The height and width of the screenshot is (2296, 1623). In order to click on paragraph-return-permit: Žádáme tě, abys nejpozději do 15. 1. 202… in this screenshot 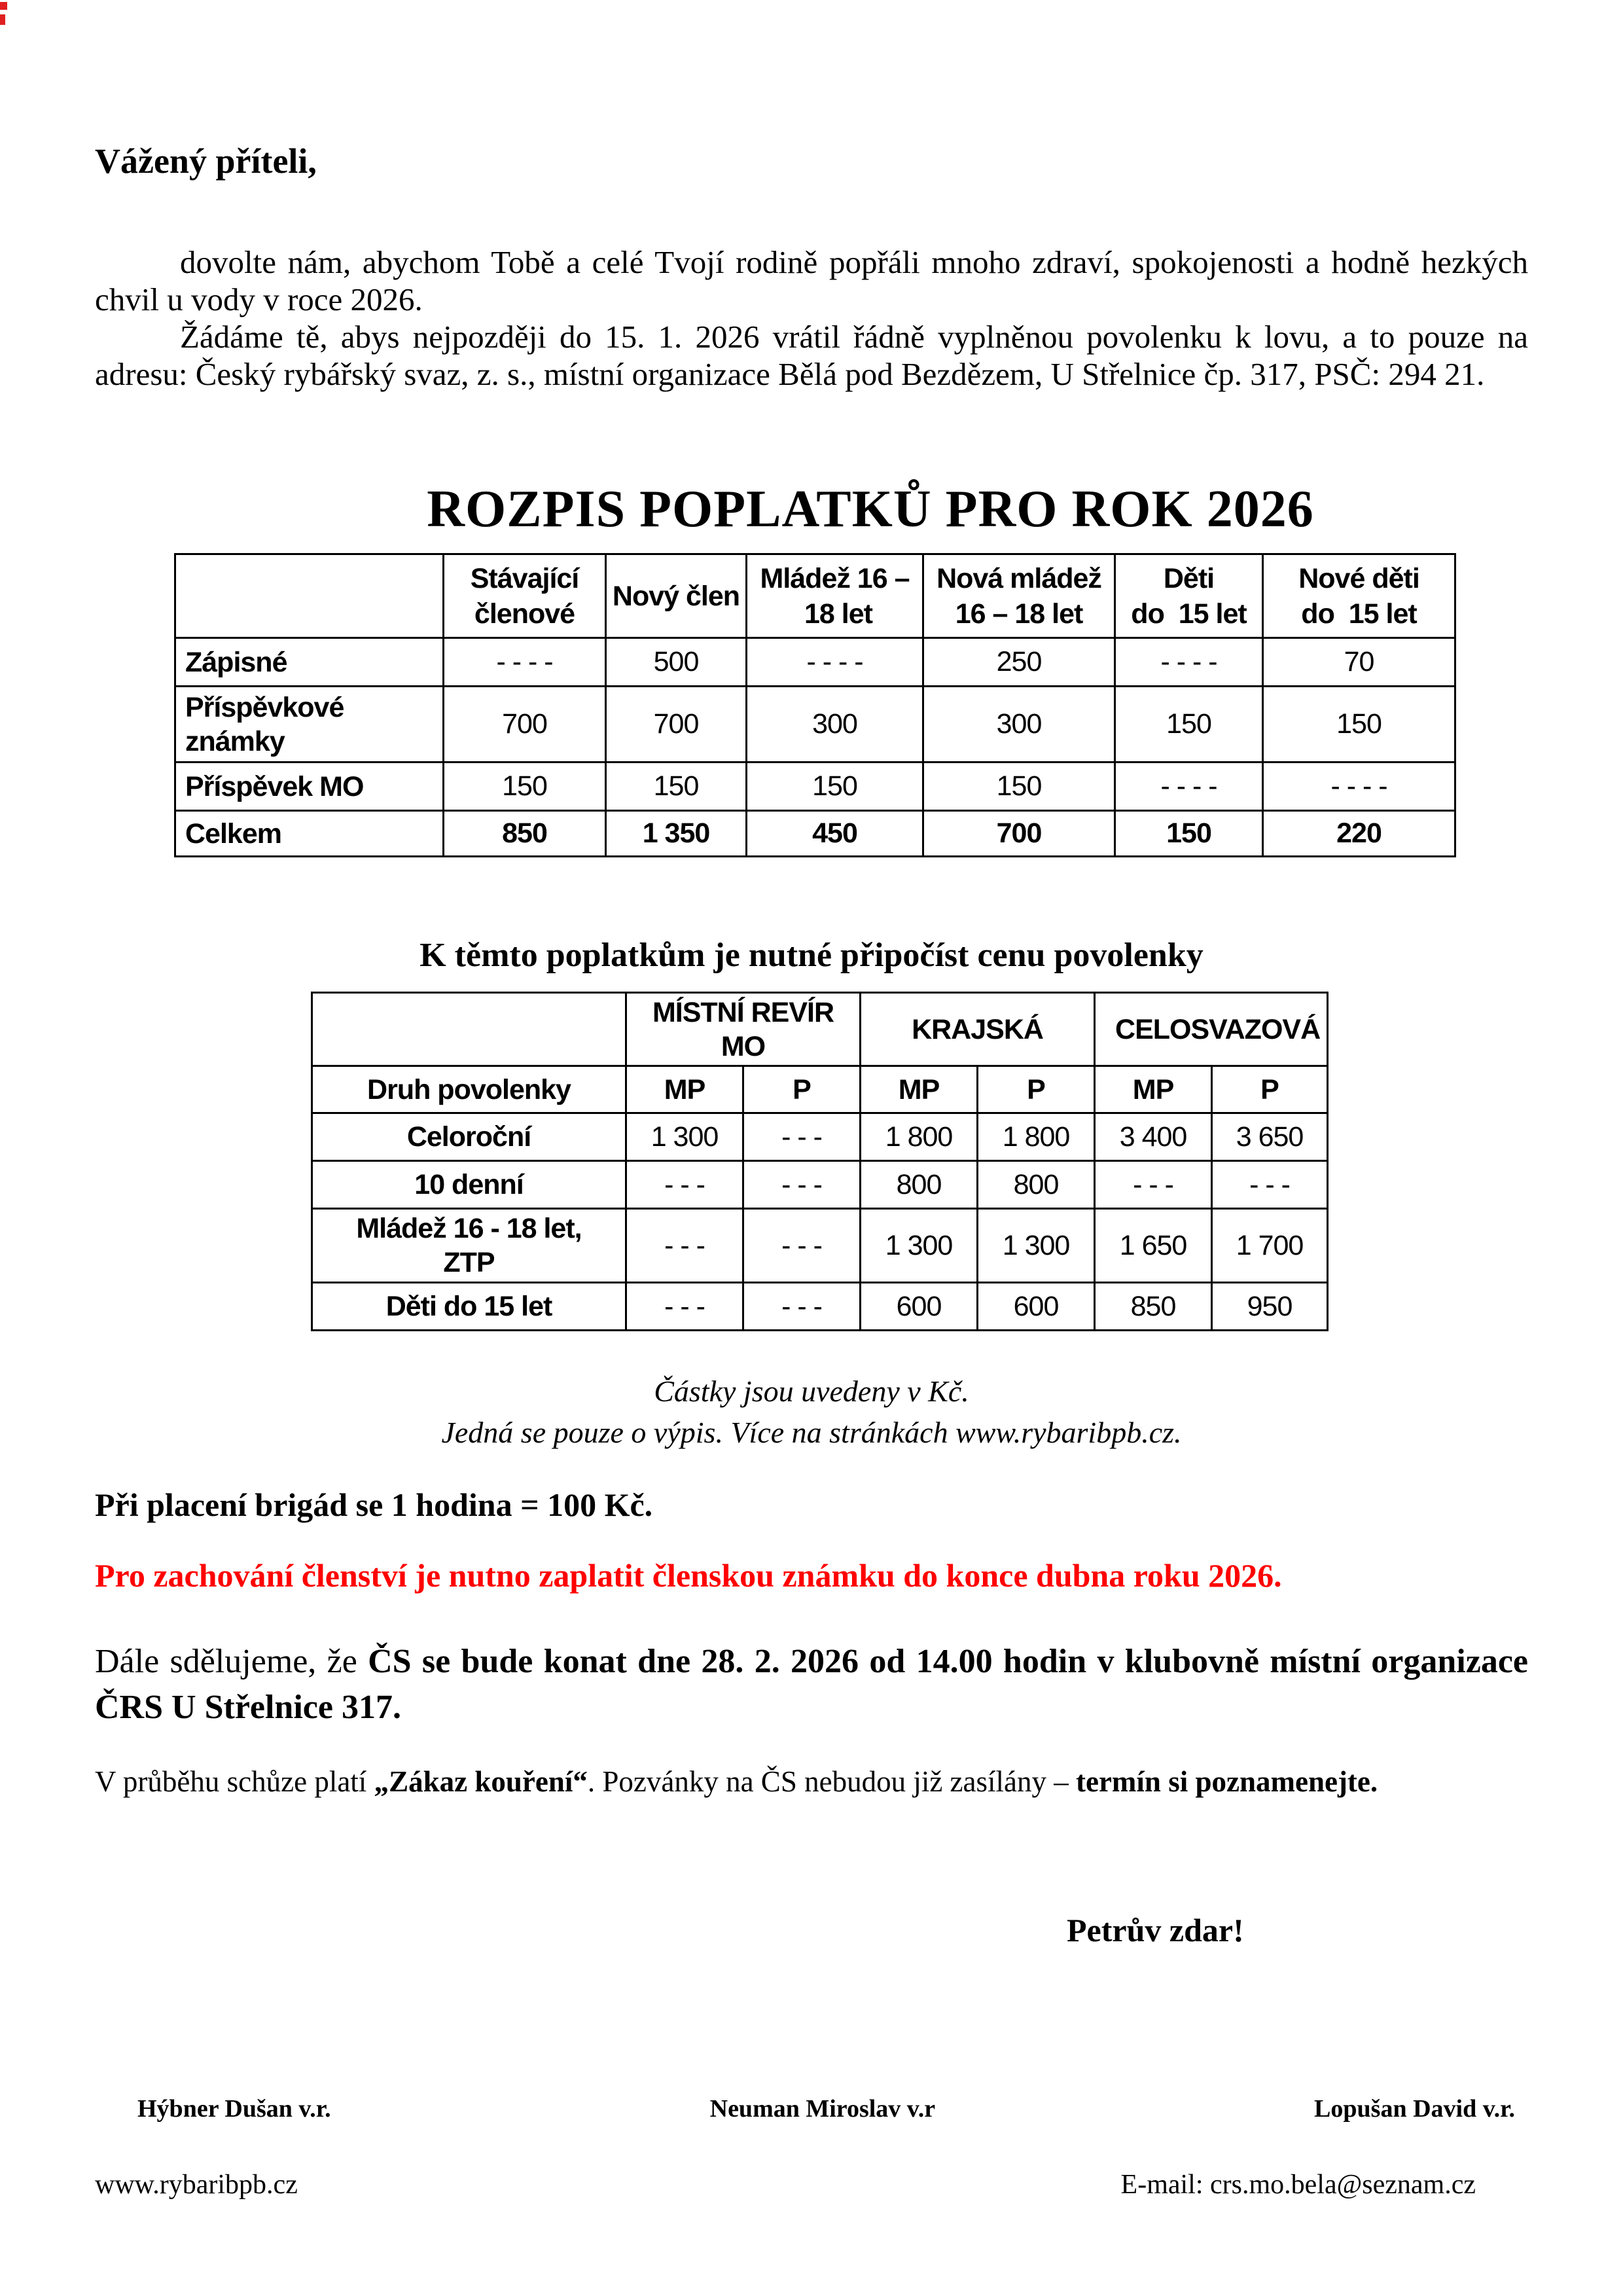, I will do `click(811, 355)`.